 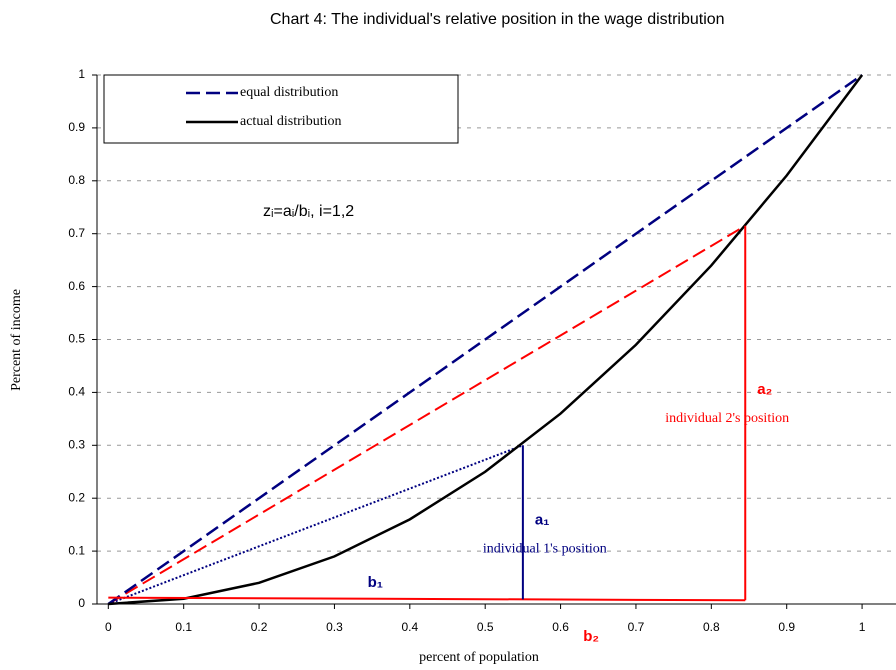 What do you see at coordinates (290, 121) in the screenshot?
I see `legend-label: actual distribution` at bounding box center [290, 121].